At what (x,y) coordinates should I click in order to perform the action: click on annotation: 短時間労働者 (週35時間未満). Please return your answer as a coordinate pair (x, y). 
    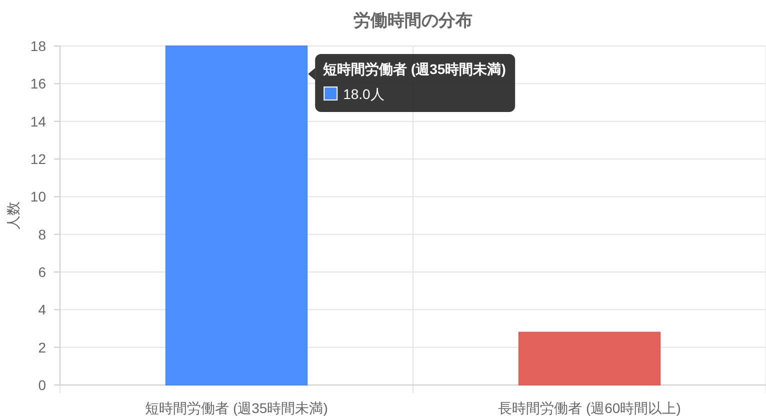
    Looking at the image, I should click on (414, 69).